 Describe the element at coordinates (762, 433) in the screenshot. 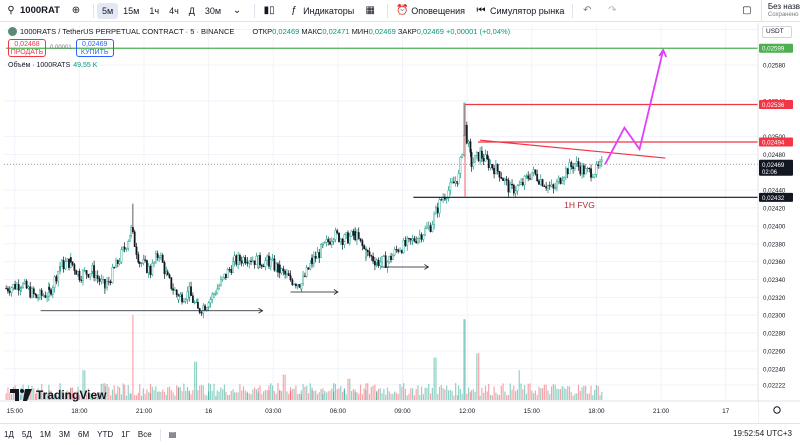

I see `clock: 19:52:54 UTC+3` at that location.